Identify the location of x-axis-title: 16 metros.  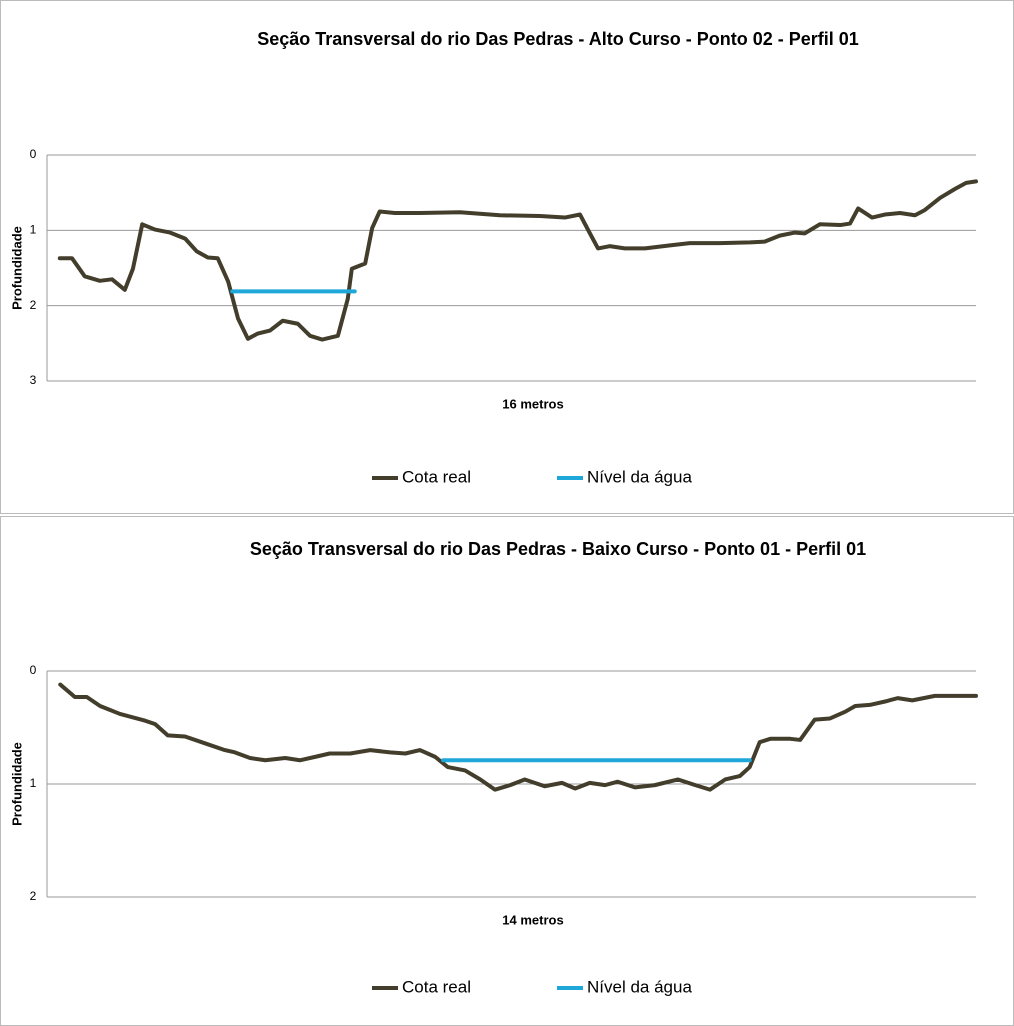
(532, 403).